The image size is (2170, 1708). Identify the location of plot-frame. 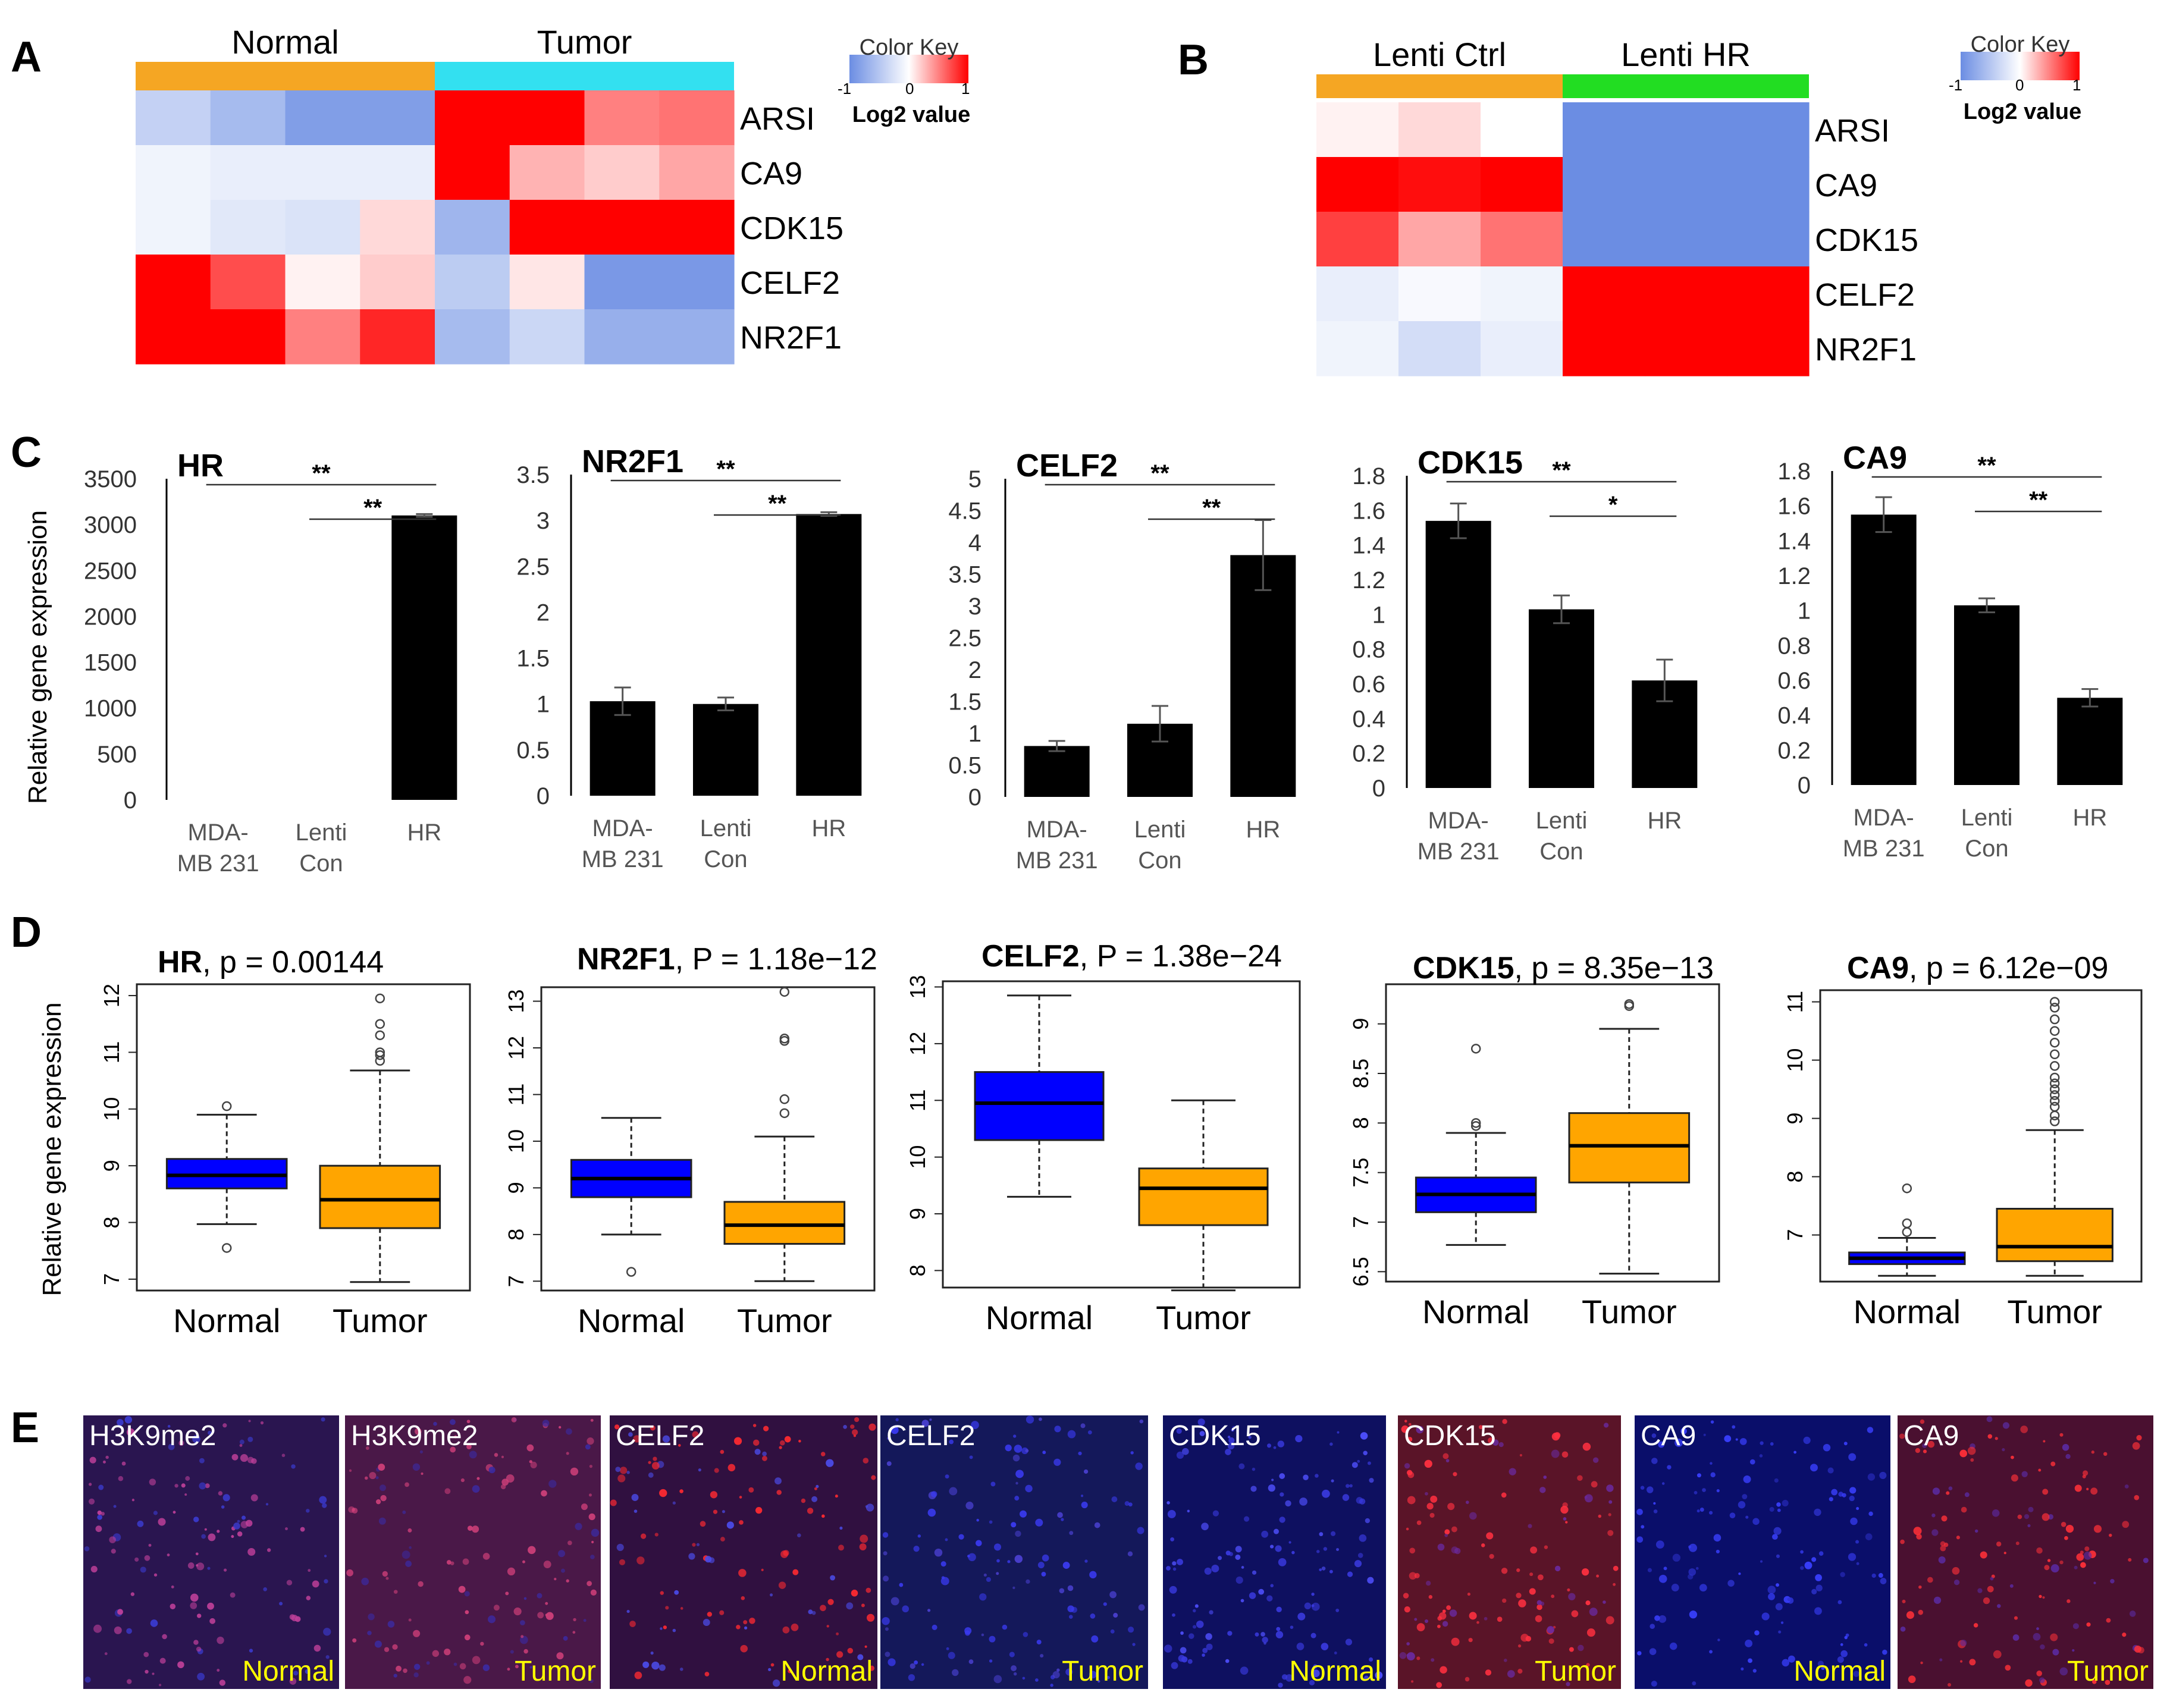
(708, 1139).